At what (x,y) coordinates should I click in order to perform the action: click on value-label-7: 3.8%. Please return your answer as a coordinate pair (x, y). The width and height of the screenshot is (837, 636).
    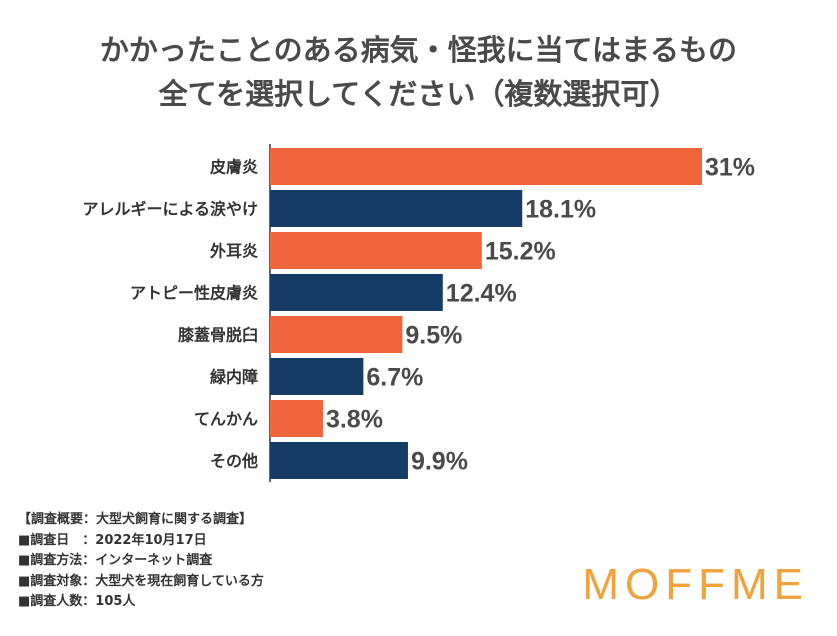
    Looking at the image, I should click on (354, 420).